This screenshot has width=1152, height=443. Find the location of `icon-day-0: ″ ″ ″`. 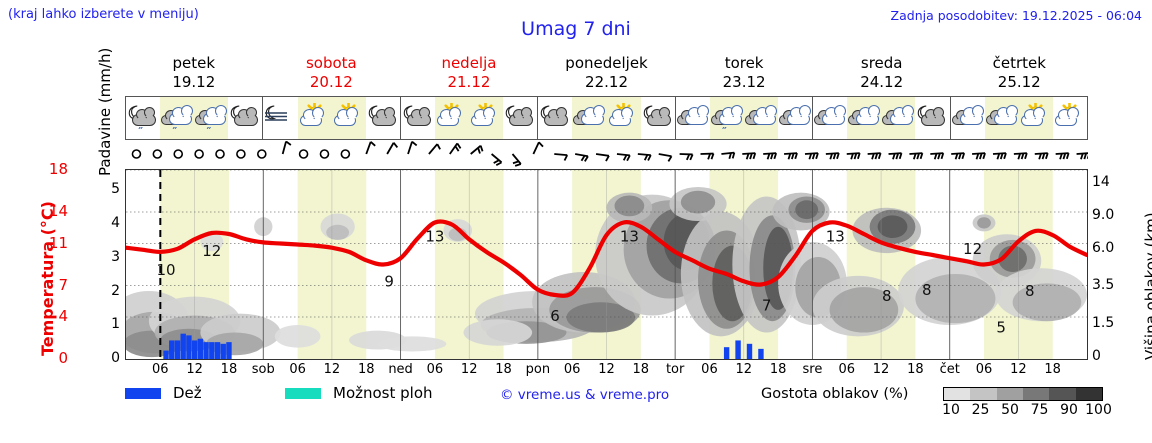

icon-day-0: ″ ″ ″ is located at coordinates (195, 118).